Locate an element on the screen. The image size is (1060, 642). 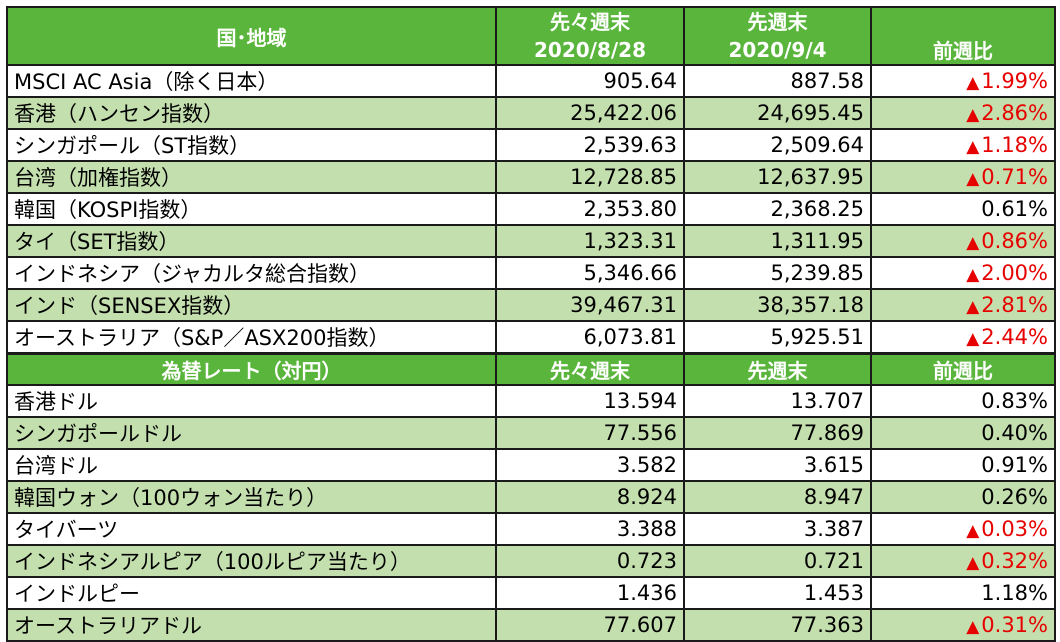
row-label: 韓国（KOSPI指数） is located at coordinates (251, 209).